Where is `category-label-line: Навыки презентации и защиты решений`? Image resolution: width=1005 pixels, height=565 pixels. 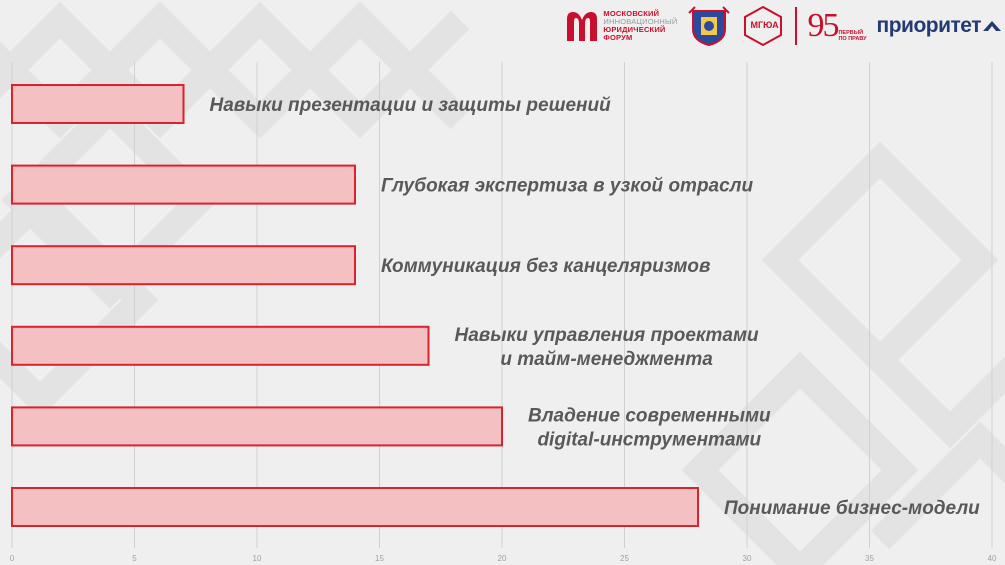
category-label-line: Навыки презентации и защиты решений is located at coordinates (411, 105).